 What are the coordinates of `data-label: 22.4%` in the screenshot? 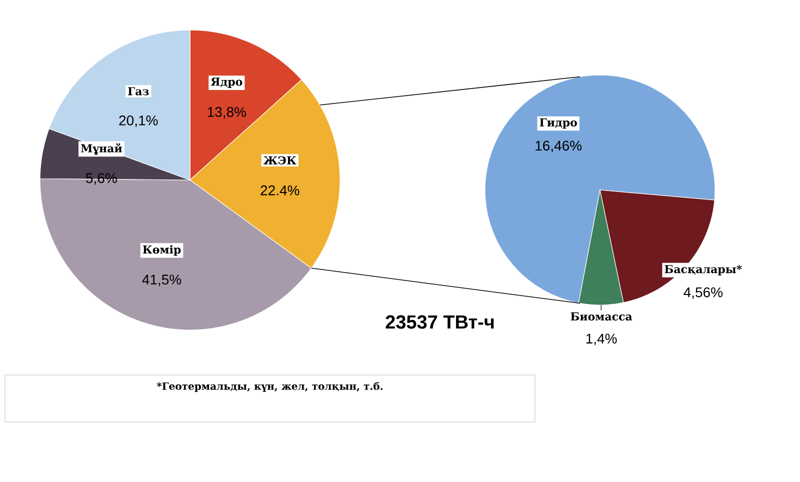 It's located at (280, 190).